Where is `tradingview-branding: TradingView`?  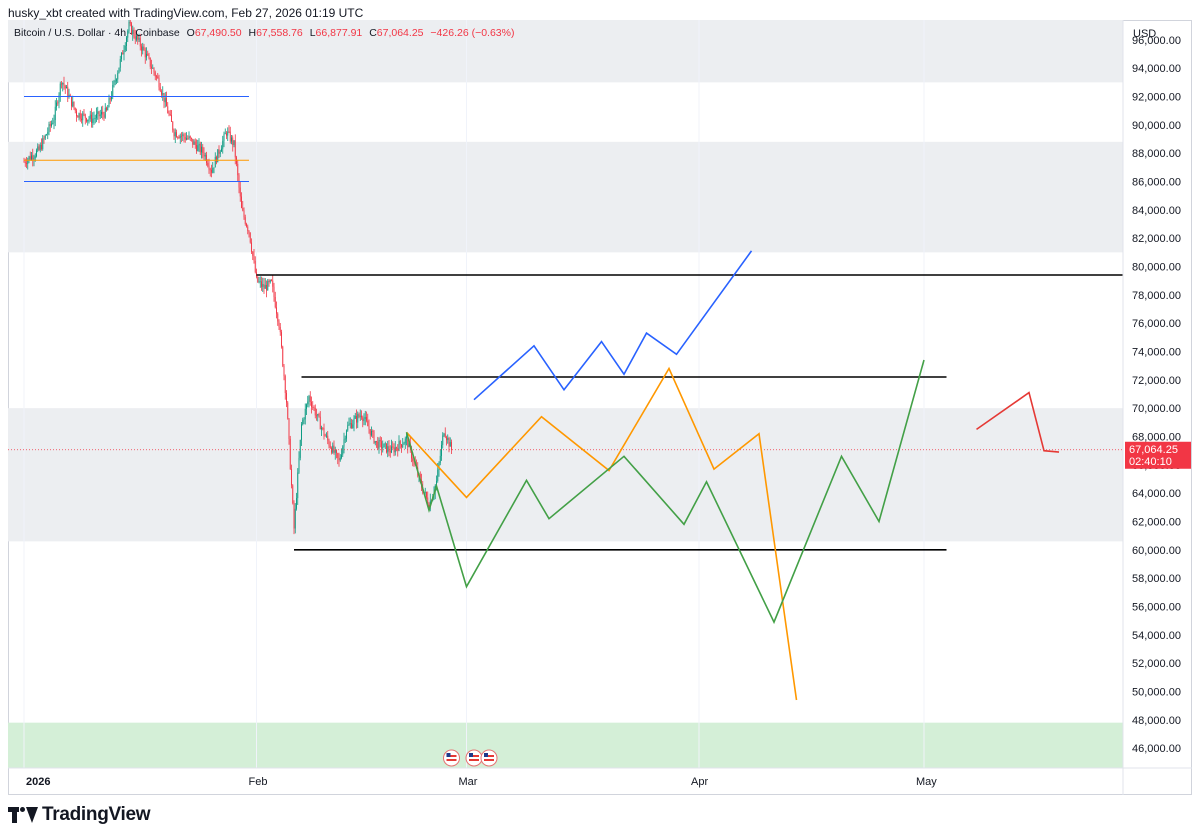
tradingview-branding: TradingView is located at coordinates (79, 815).